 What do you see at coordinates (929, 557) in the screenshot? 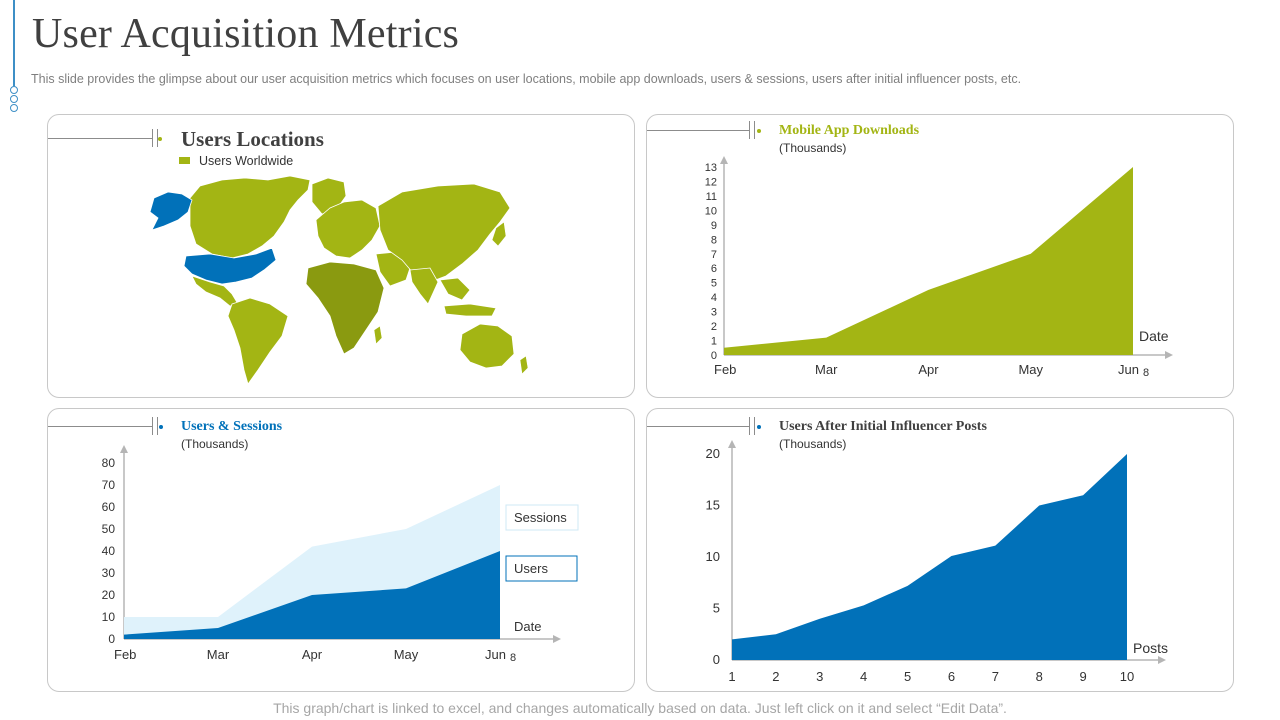
I see `influencer-area` at bounding box center [929, 557].